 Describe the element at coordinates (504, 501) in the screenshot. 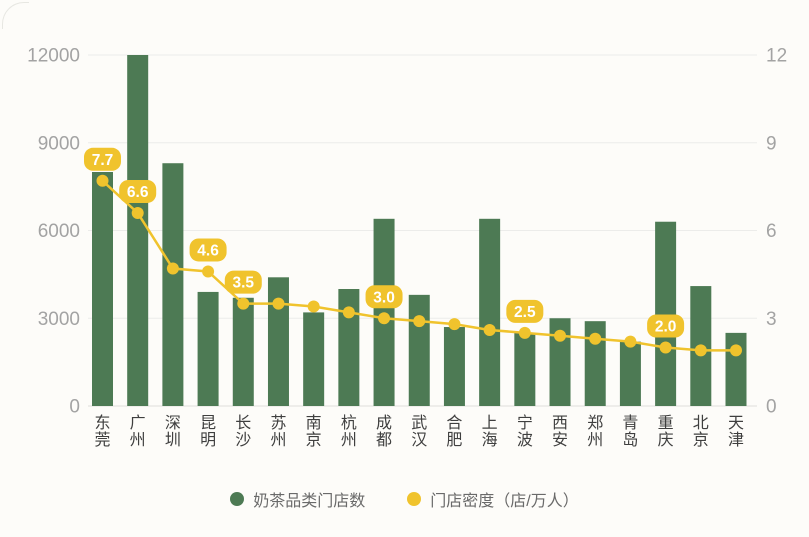

I see `legend-label-density: 门店密度（店/万人）` at that location.